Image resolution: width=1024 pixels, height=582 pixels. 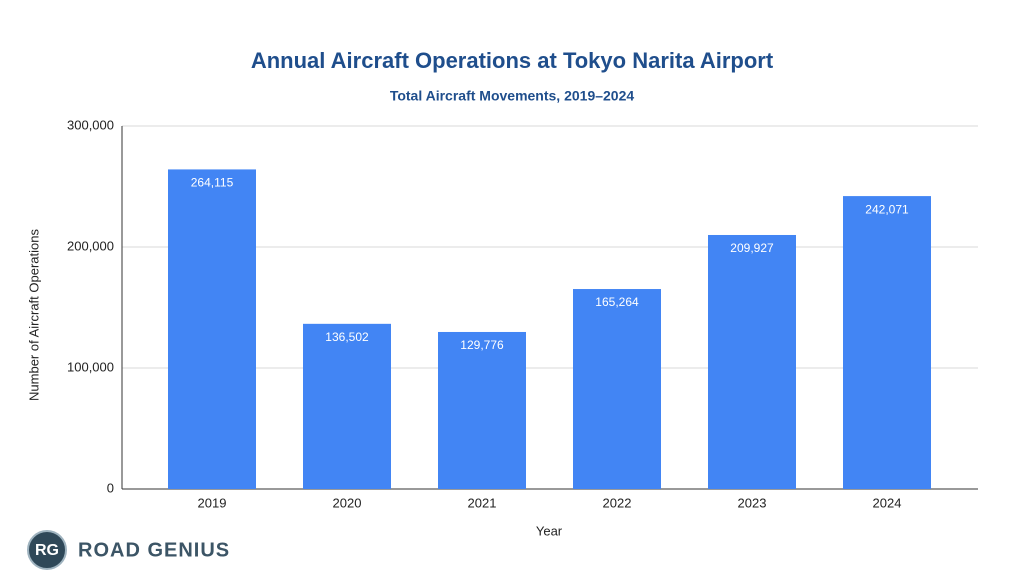 What do you see at coordinates (33, 315) in the screenshot?
I see `y-axis-label: Number of Aircraft Operations` at bounding box center [33, 315].